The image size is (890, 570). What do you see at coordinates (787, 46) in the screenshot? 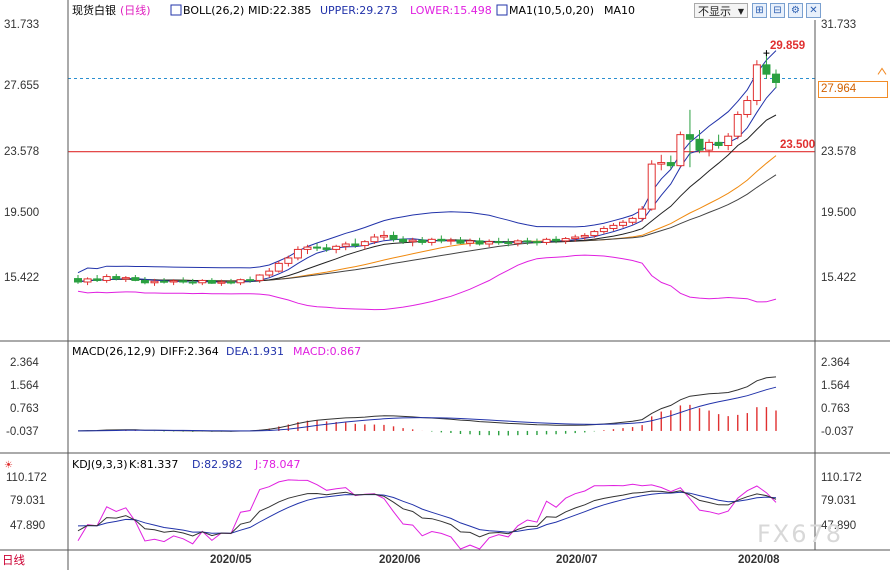
I see `high-marker-label: 29.859` at bounding box center [787, 46].